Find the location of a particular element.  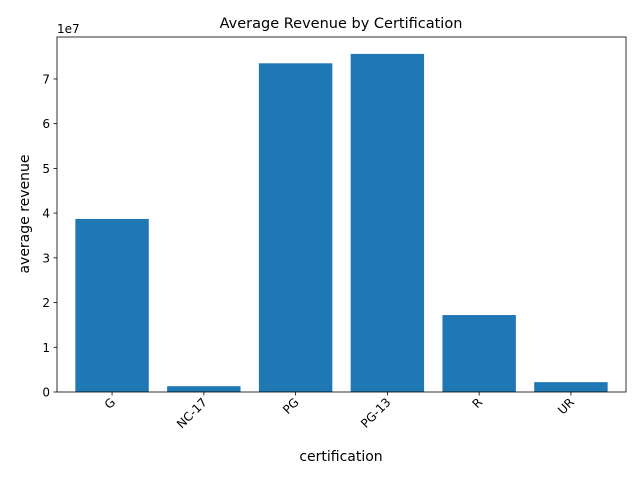

y-tick-label: 3 is located at coordinates (46, 258).